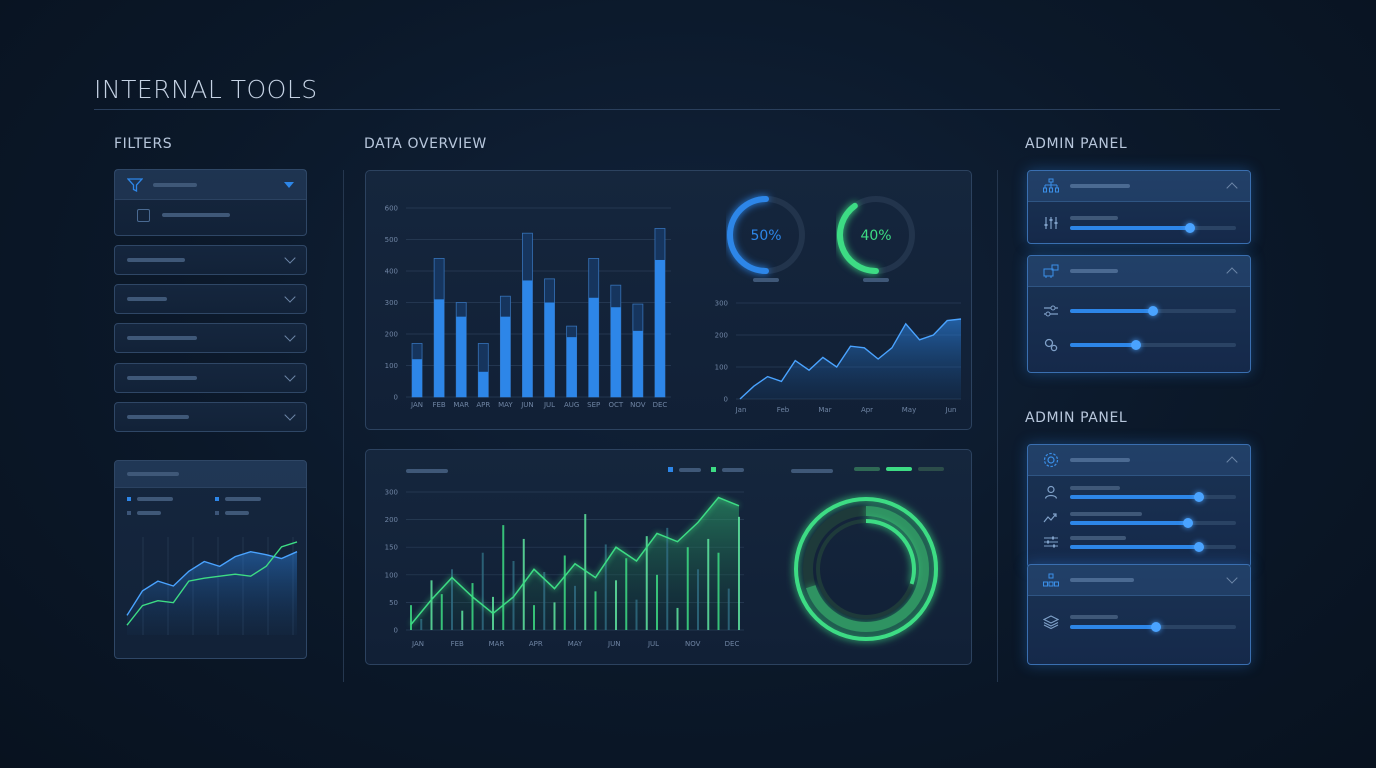 Image resolution: width=1376 pixels, height=768 pixels. I want to click on admin-heading-2: ADMIN PANEL, so click(1076, 418).